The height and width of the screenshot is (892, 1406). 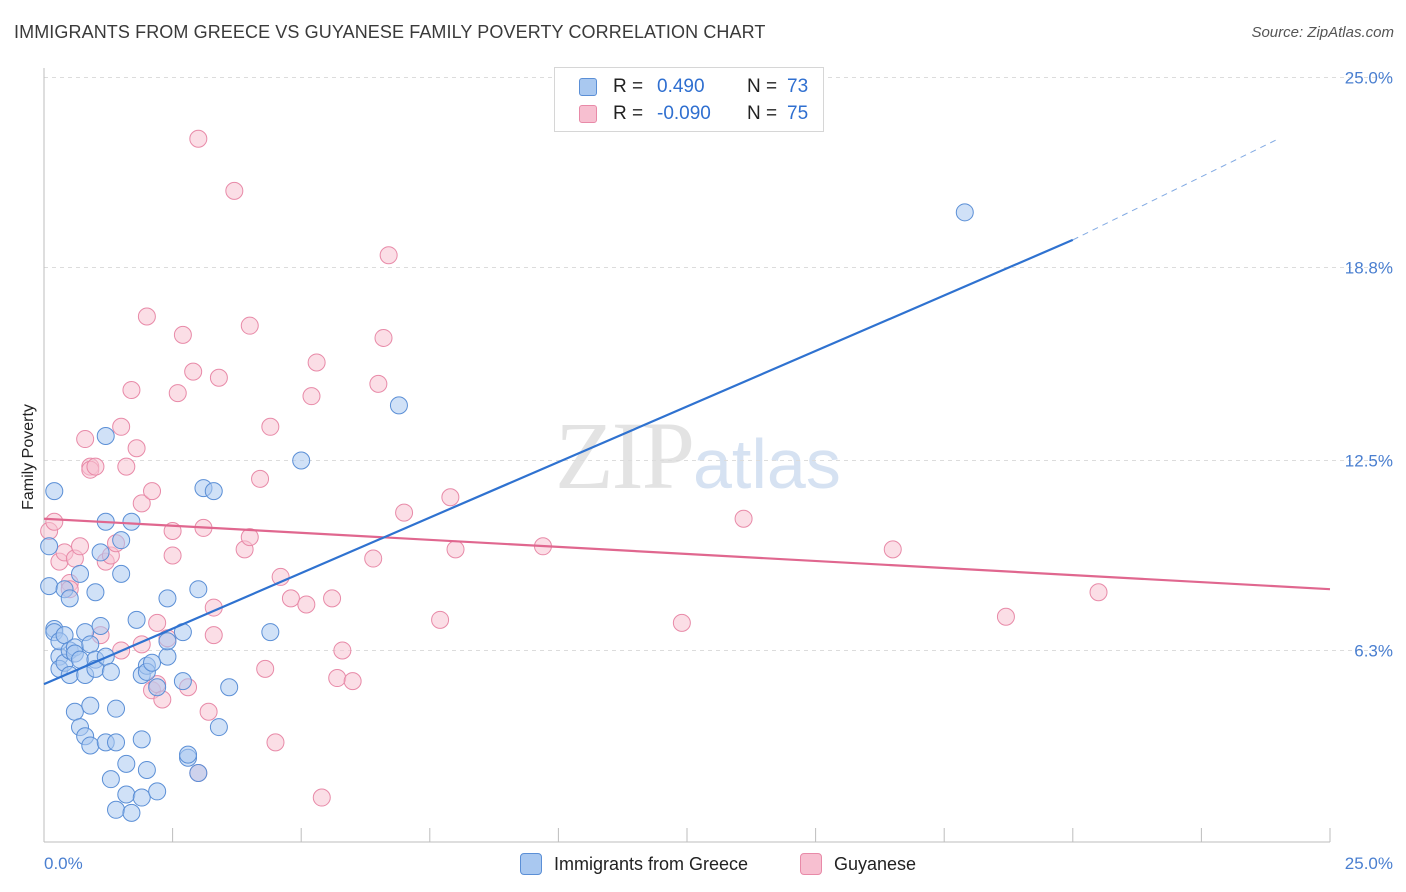 What do you see at coordinates (63, 863) in the screenshot?
I see `x-tick-label: 0.0%` at bounding box center [63, 863].